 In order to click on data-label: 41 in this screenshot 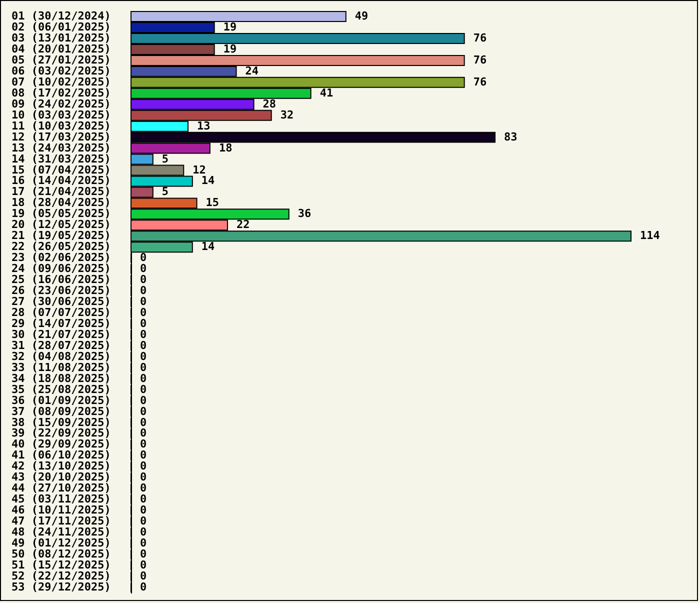, I will do `click(327, 93)`.